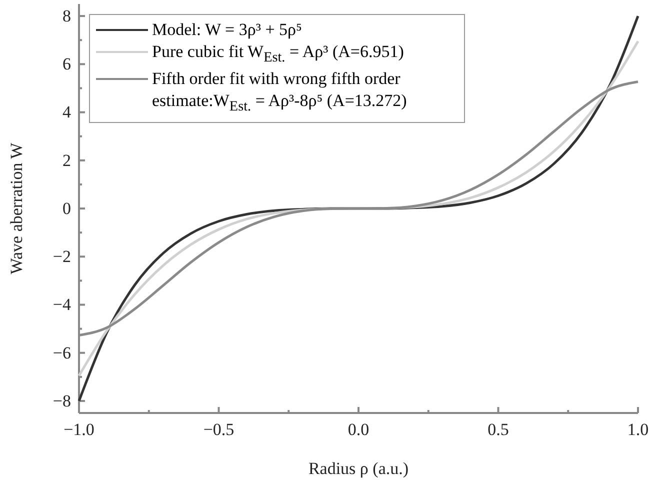 Image resolution: width=651 pixels, height=484 pixels. Describe the element at coordinates (280, 92) in the screenshot. I see `legend-label: Fifth order fit with wrong fifth order estimate:W$_{Est.}$ = Aρ³-8ρ⁵ (A=13.272)` at that location.